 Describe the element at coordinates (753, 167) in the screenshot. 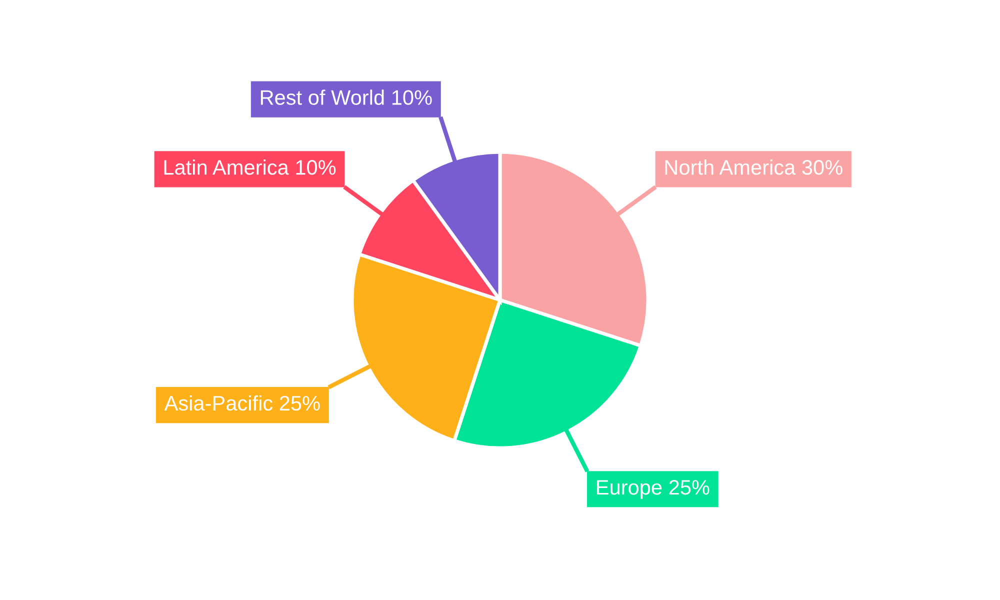

I see `slice-label: North America 30%` at that location.